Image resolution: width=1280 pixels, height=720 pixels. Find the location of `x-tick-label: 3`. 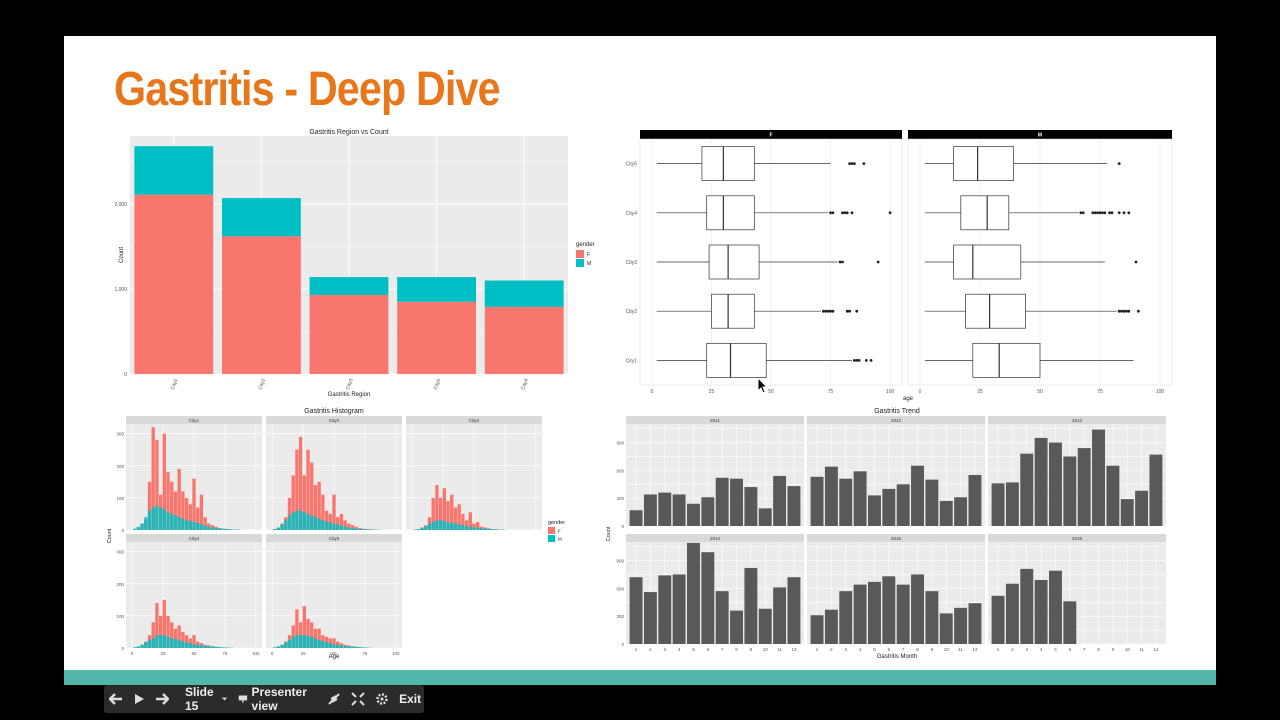

x-tick-label: 3 is located at coordinates (846, 649).